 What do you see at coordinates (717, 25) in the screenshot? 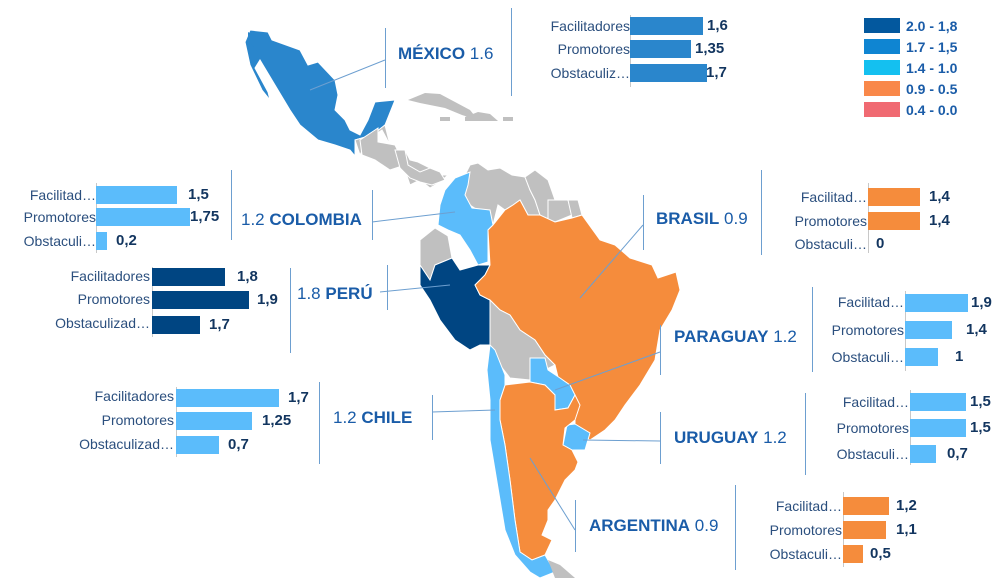
I see `bar-value: 1,6` at bounding box center [717, 25].